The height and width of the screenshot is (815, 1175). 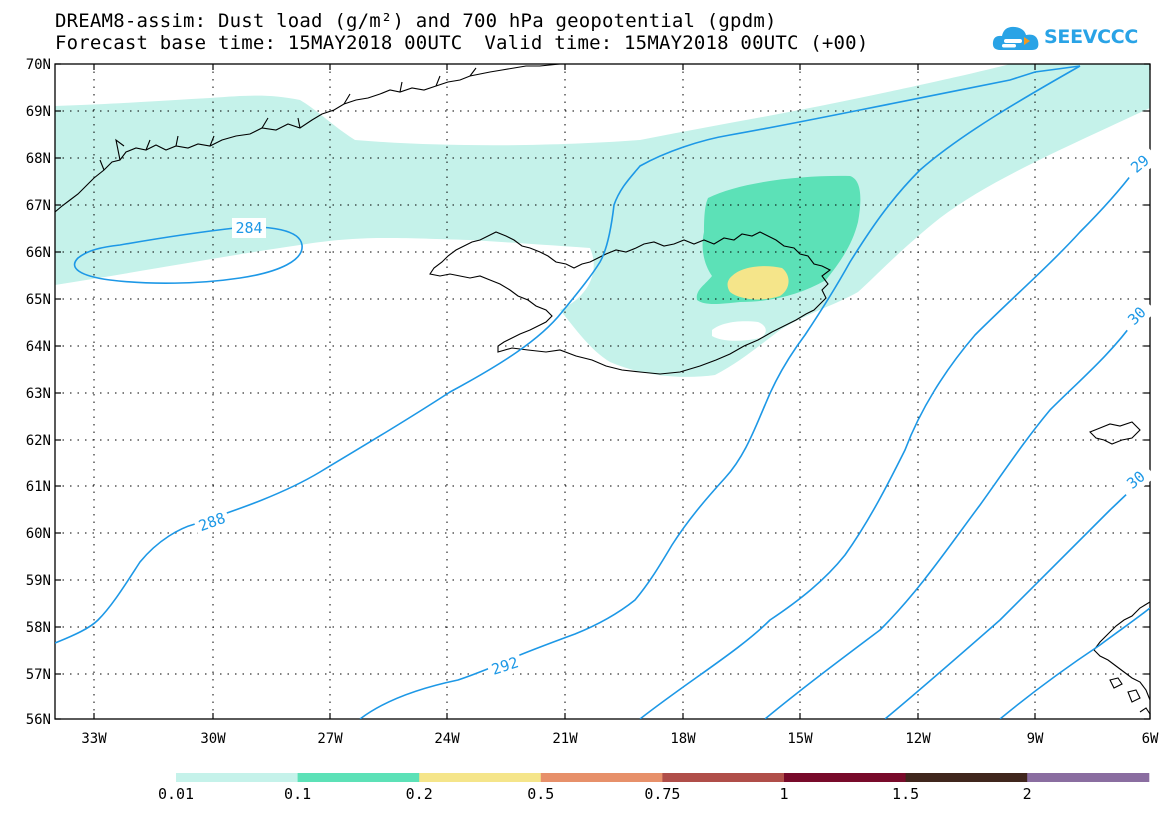 What do you see at coordinates (419, 794) in the screenshot?
I see `colorbar-label: 0.2` at bounding box center [419, 794].